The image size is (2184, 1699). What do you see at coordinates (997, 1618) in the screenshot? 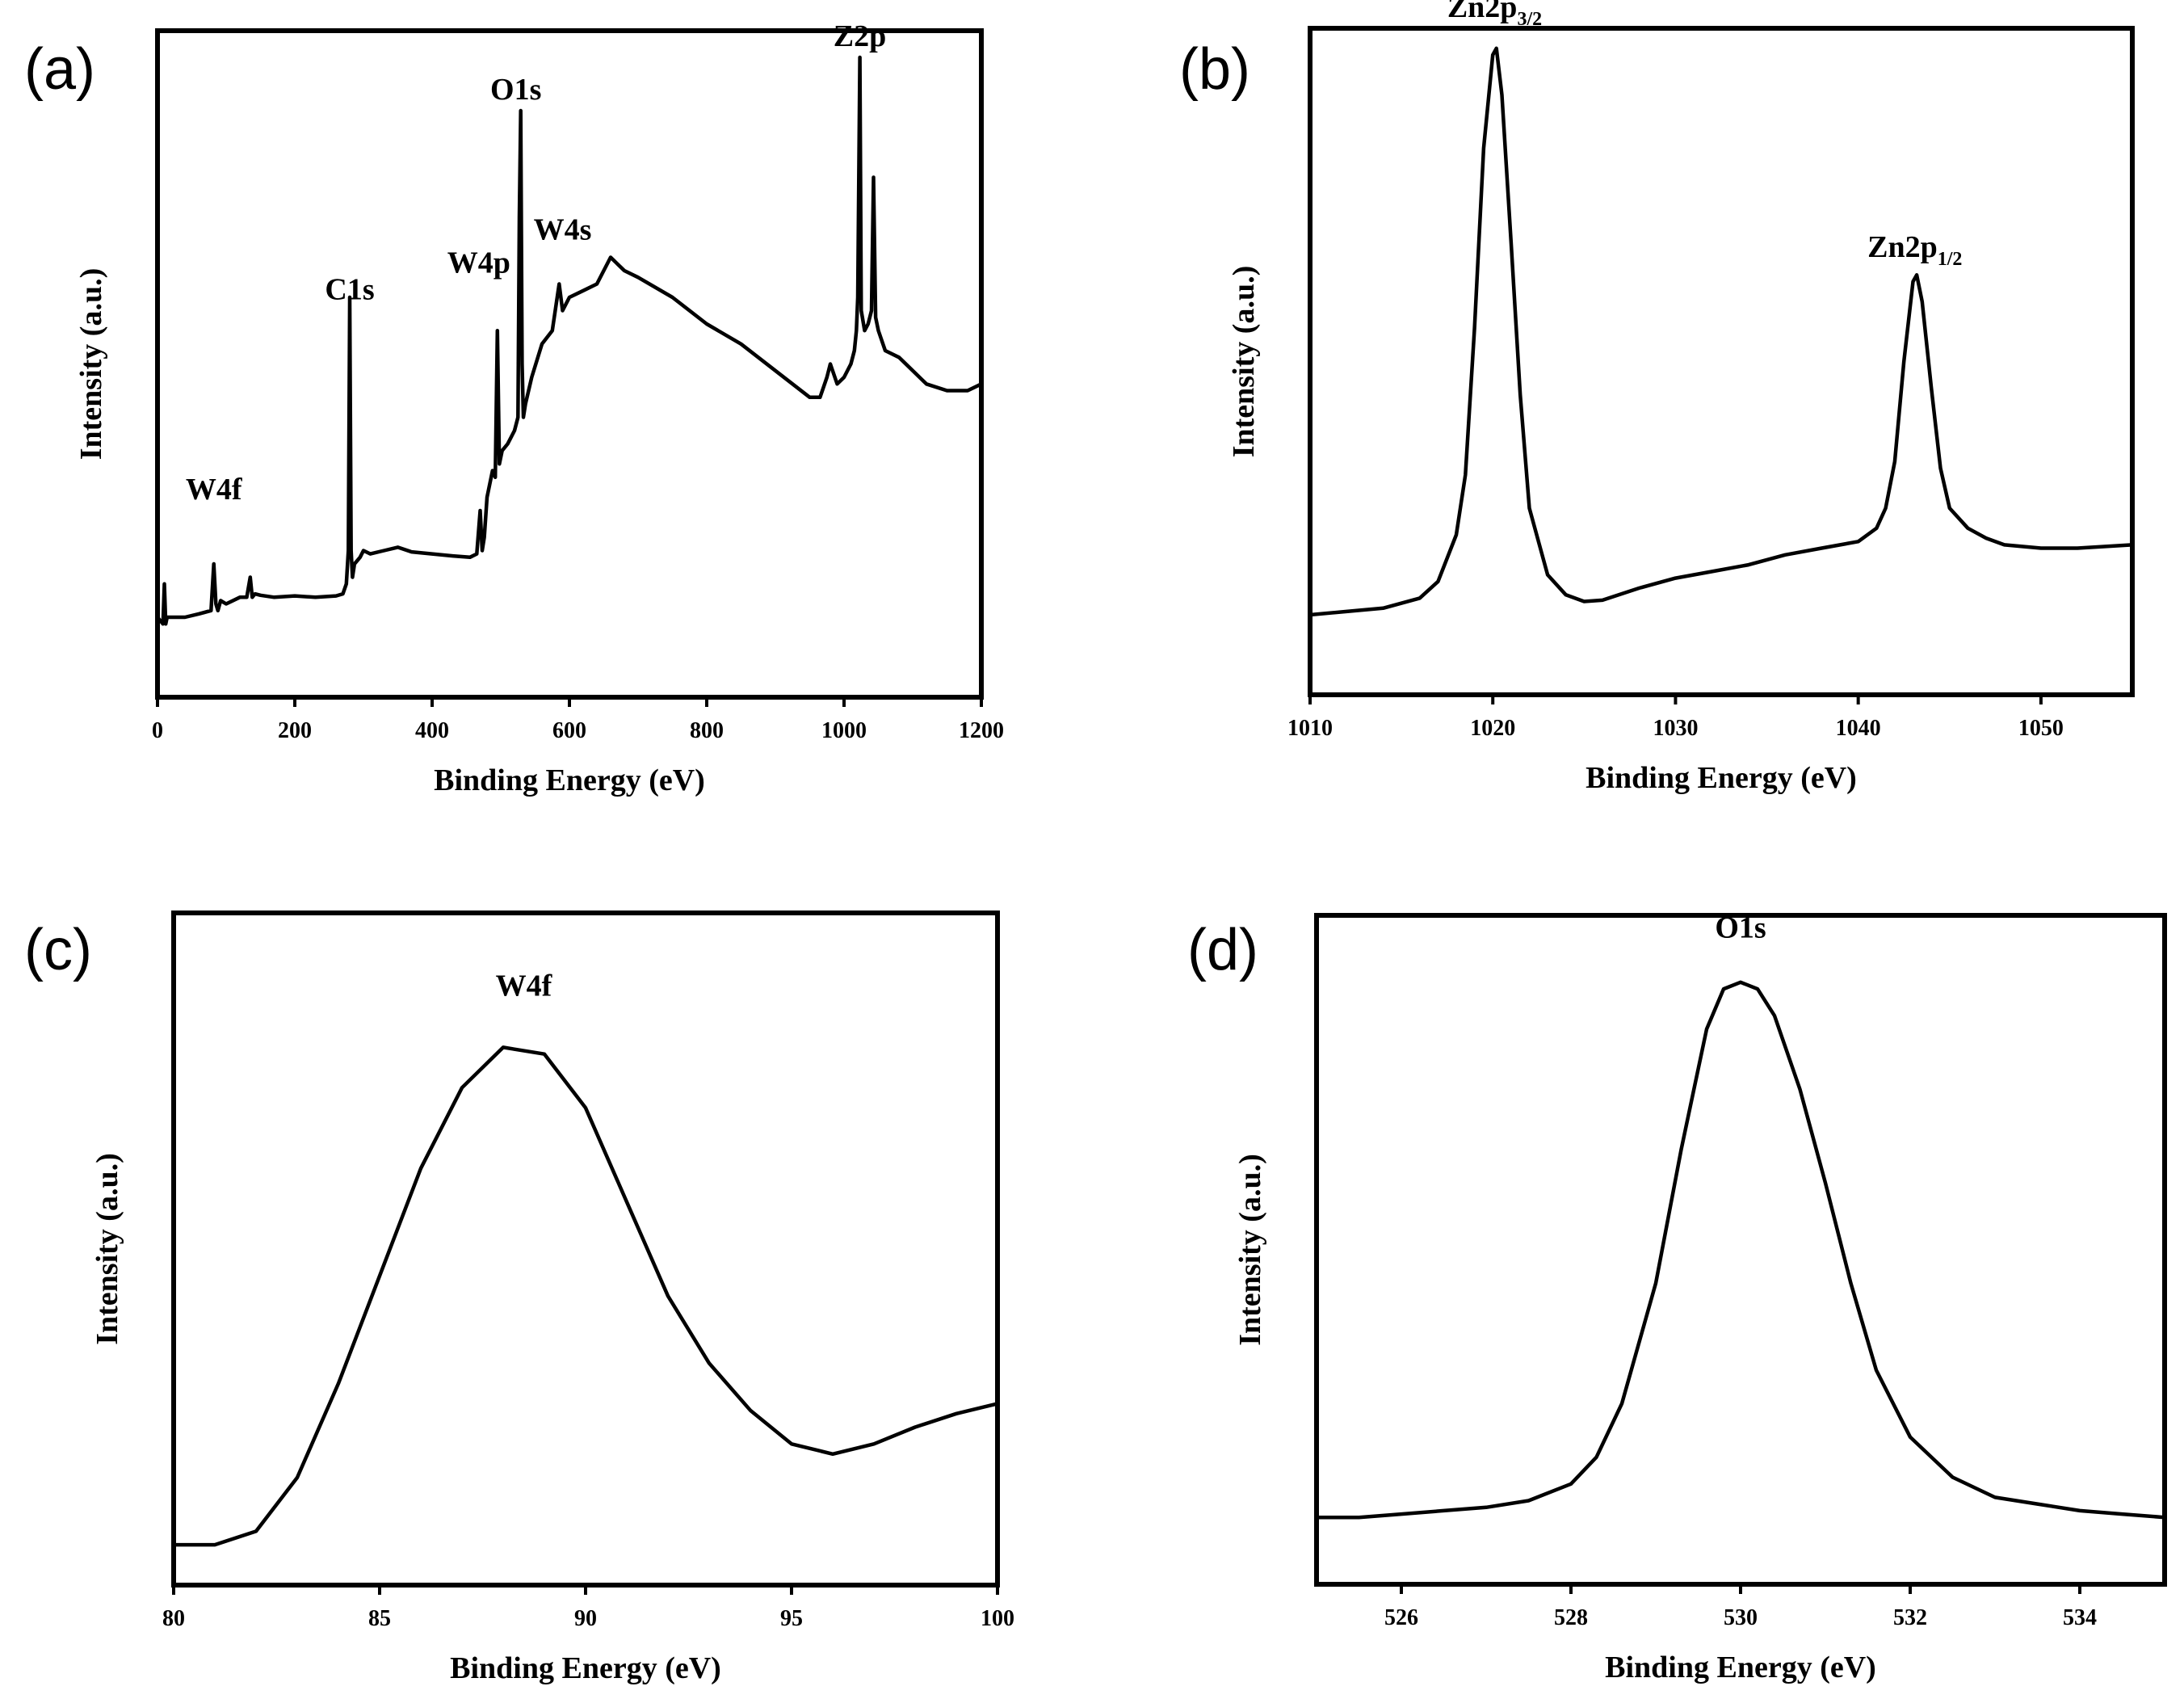
I see `x-tick-label: 100` at bounding box center [997, 1618].